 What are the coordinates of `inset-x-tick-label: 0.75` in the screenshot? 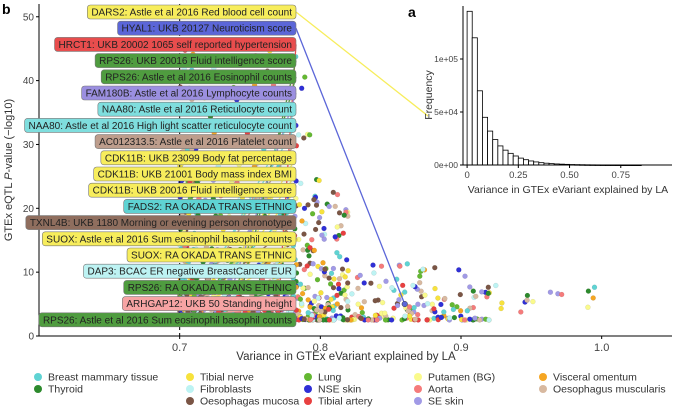 It's located at (621, 175).